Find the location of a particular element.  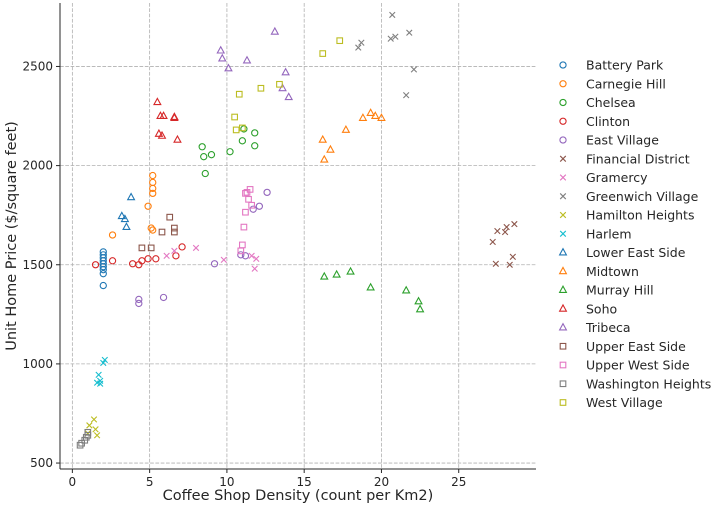

legend-item: Battery Park is located at coordinates (611, 65).